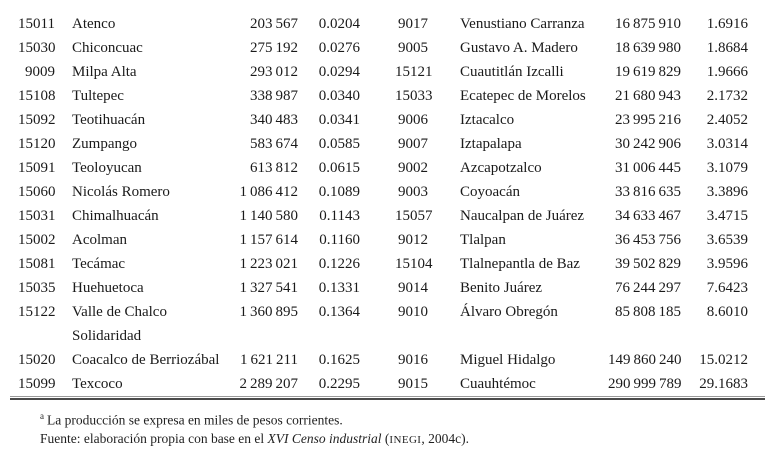 This screenshot has height=458, width=775. I want to click on share-value-cell: 0.0341, so click(339, 120).